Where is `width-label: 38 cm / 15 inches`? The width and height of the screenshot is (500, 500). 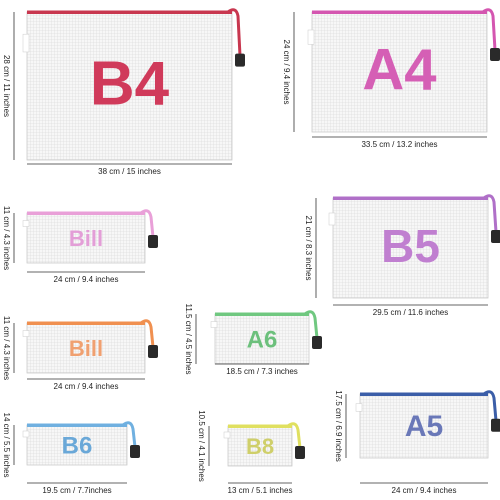
width-label: 38 cm / 15 inches is located at coordinates (129, 171).